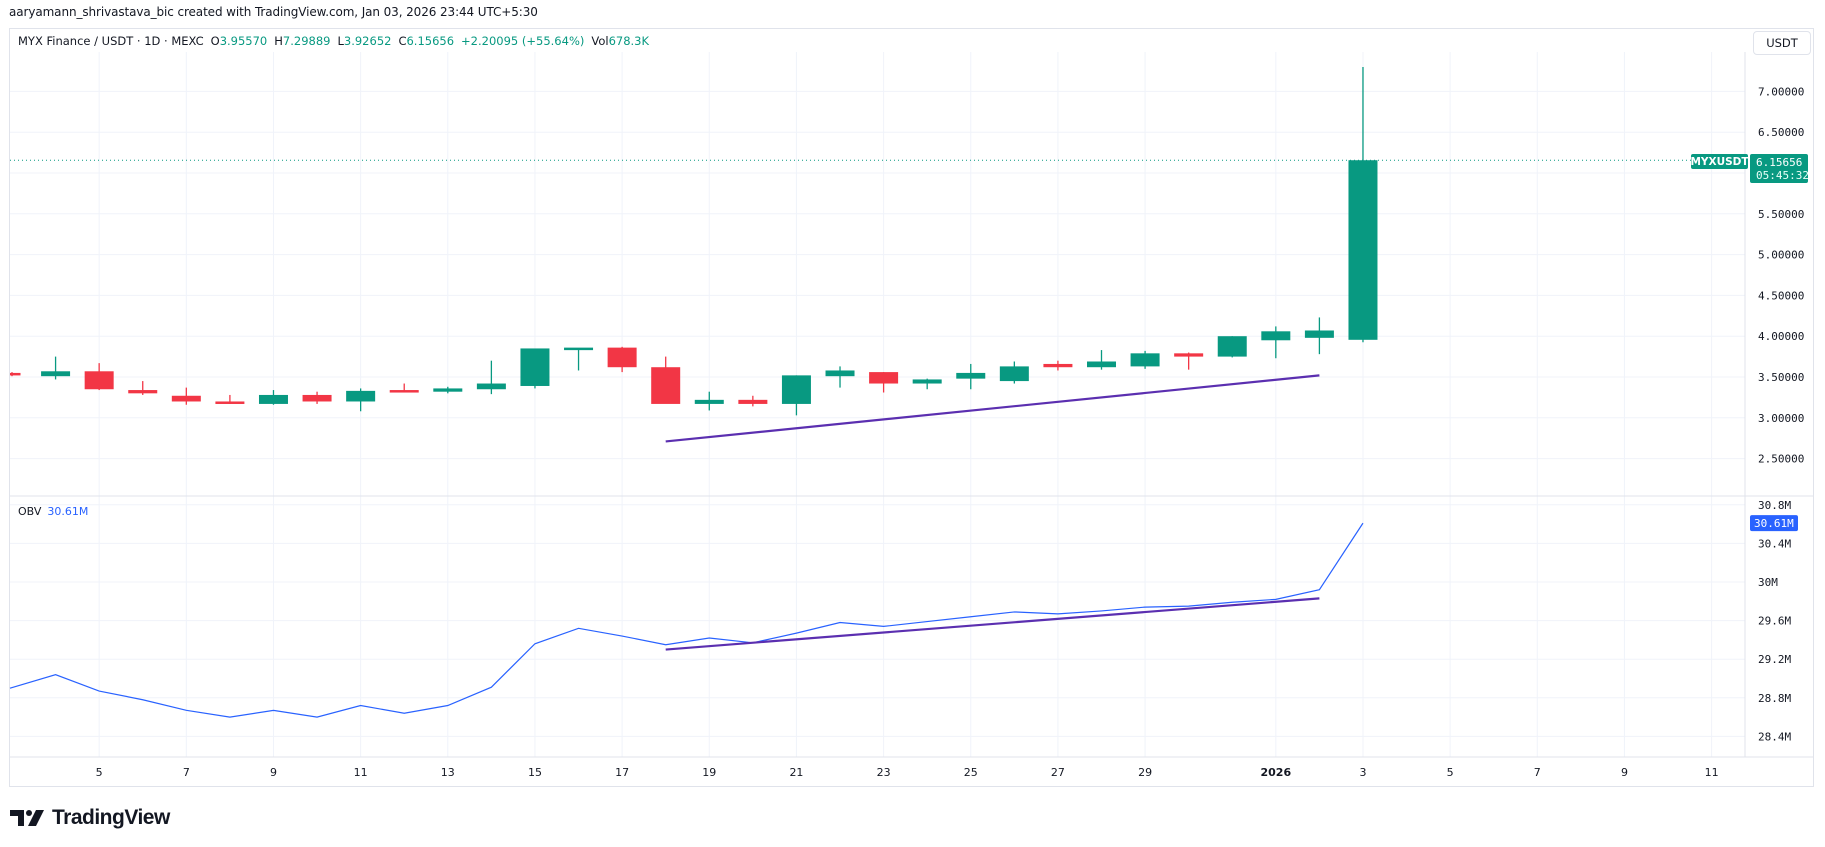  What do you see at coordinates (992, 624) in the screenshot?
I see `obv-trendline` at bounding box center [992, 624].